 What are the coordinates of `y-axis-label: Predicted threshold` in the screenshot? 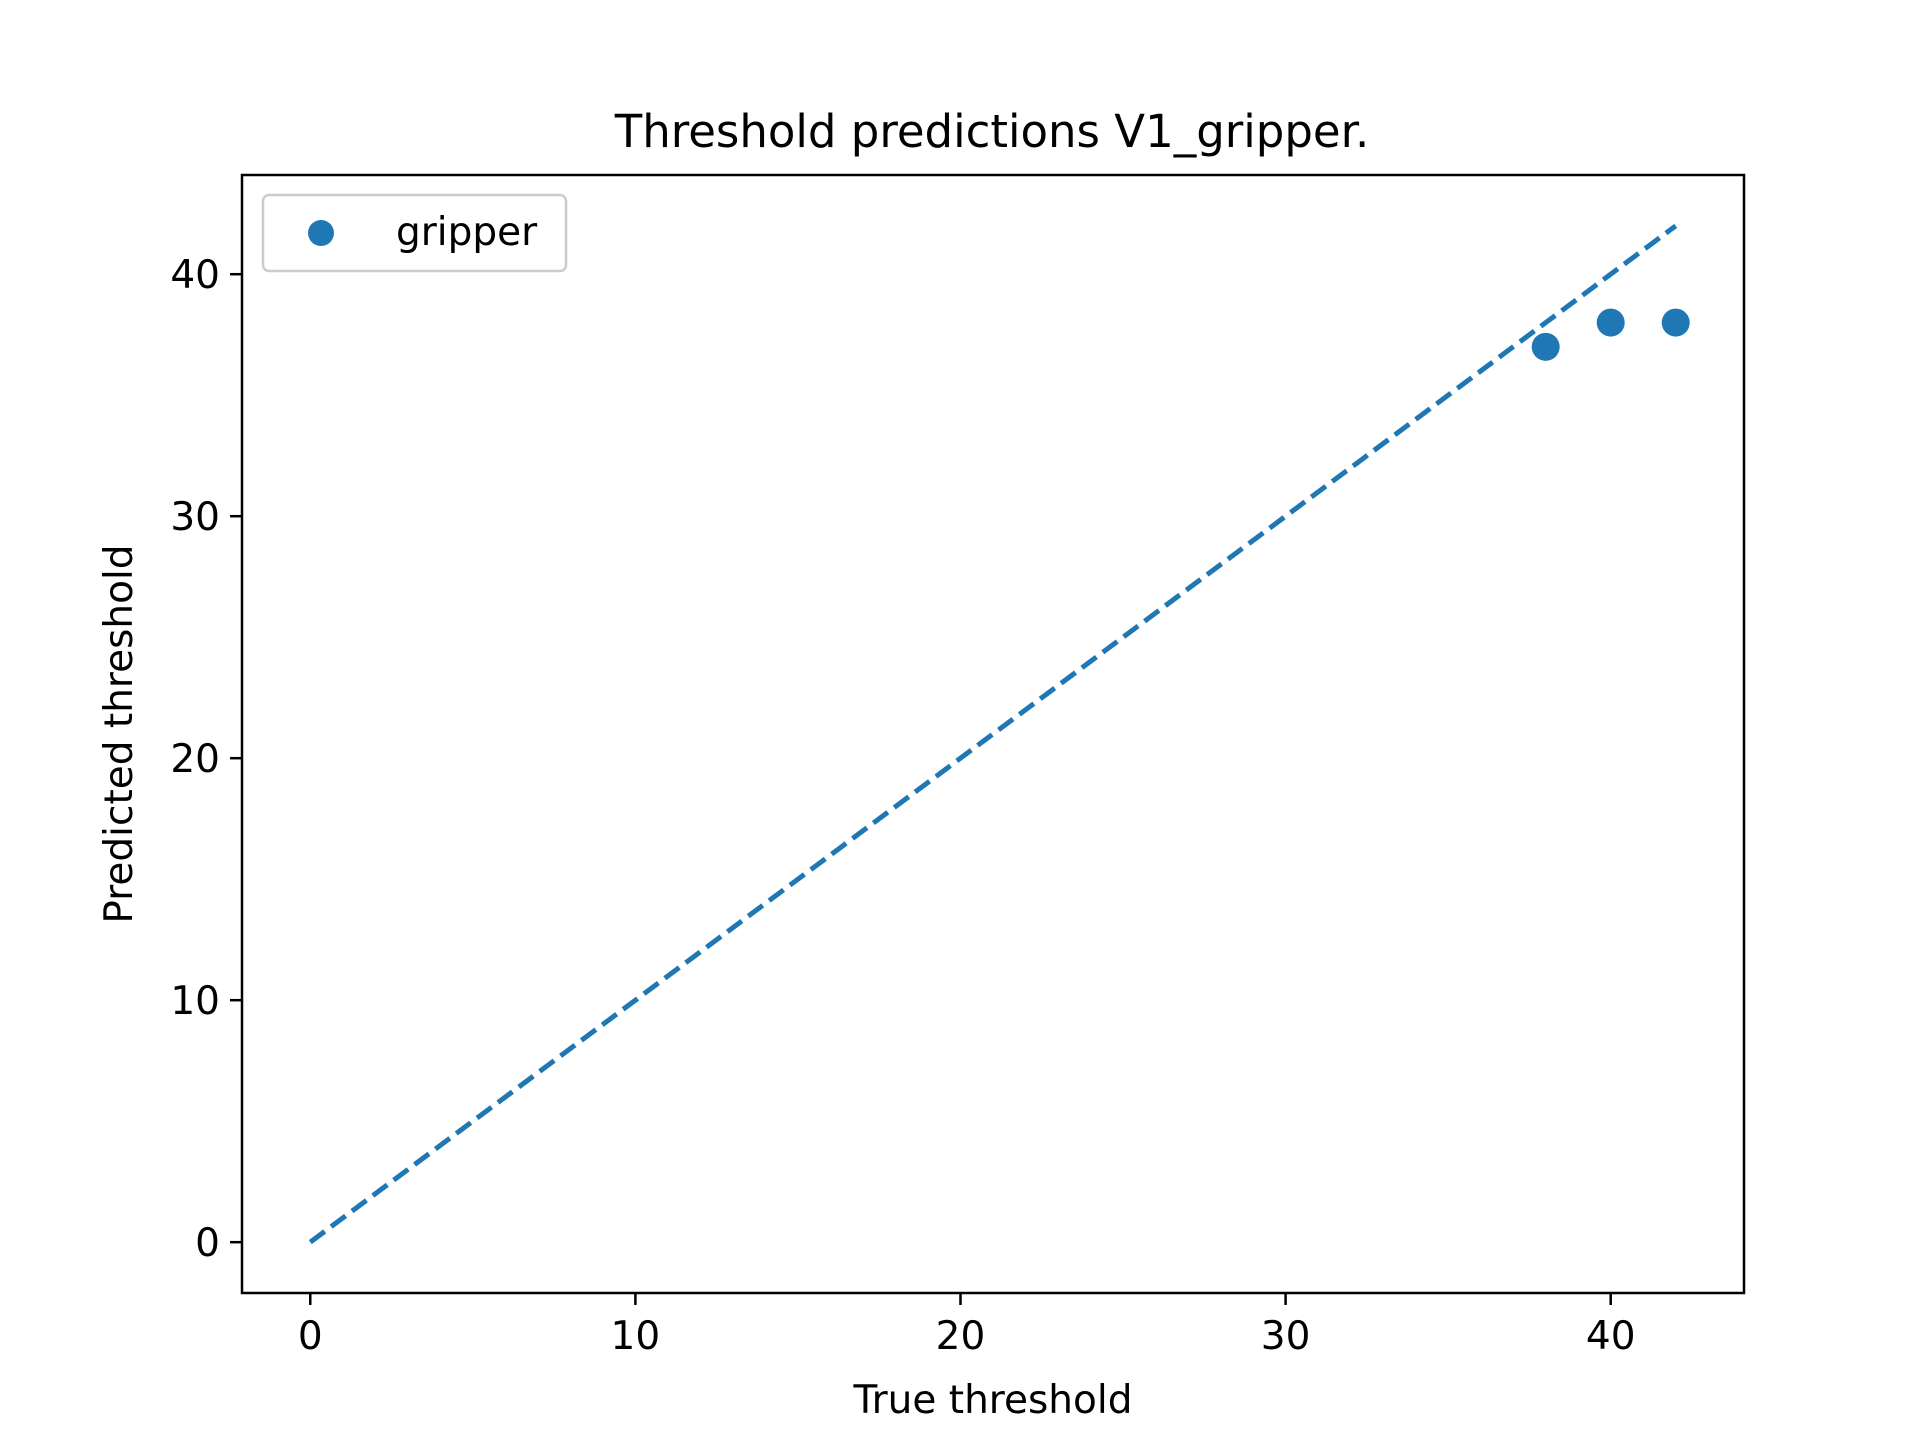 It's located at (119, 733).